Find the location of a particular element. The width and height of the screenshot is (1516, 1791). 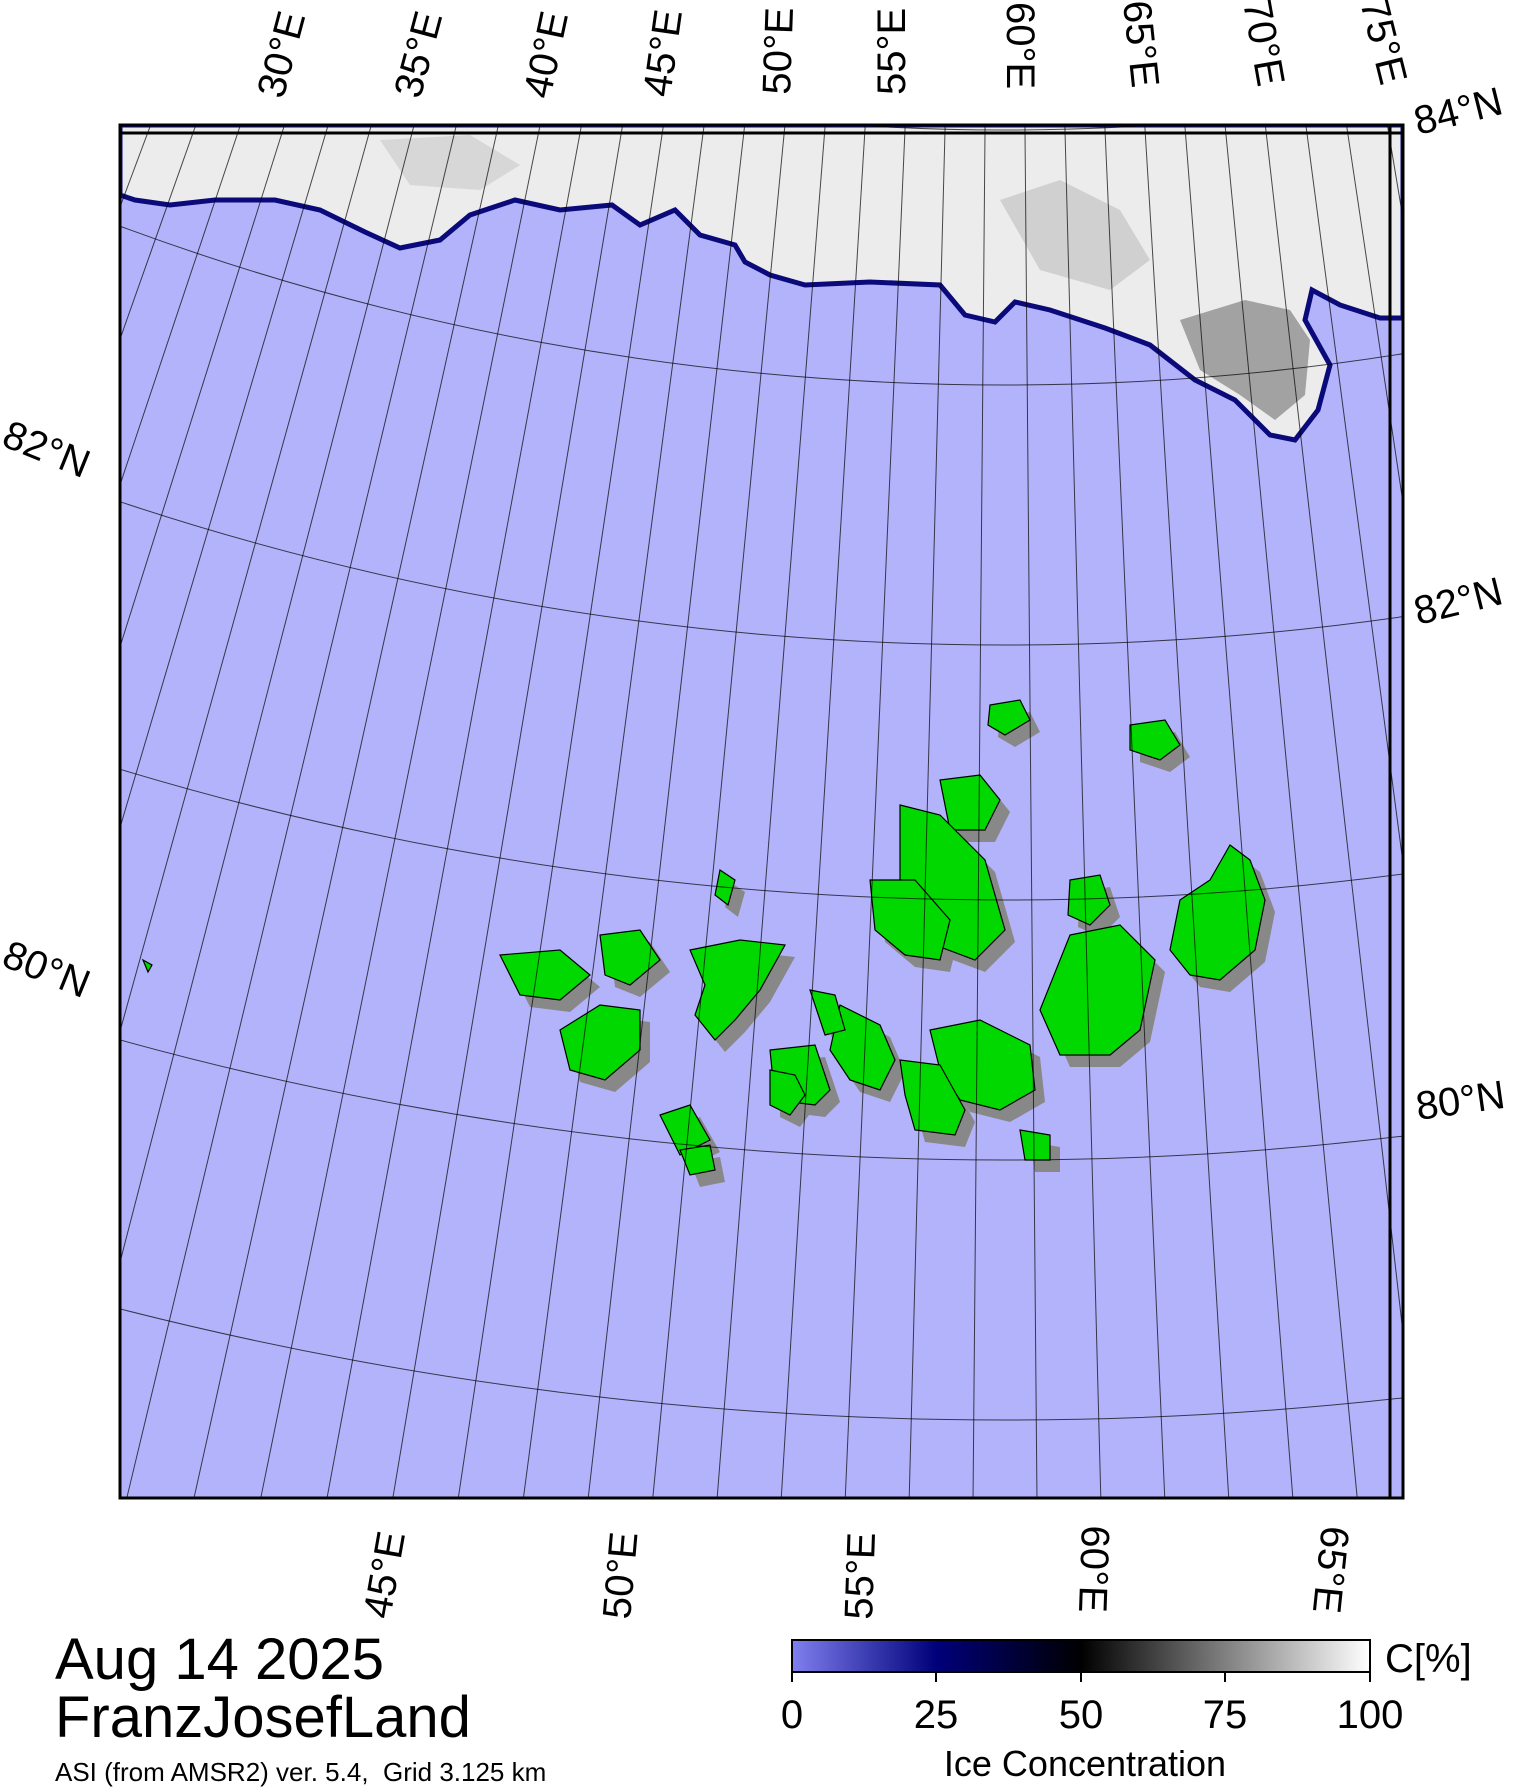

lon-label-top: 70°E is located at coordinates (1263, 44).